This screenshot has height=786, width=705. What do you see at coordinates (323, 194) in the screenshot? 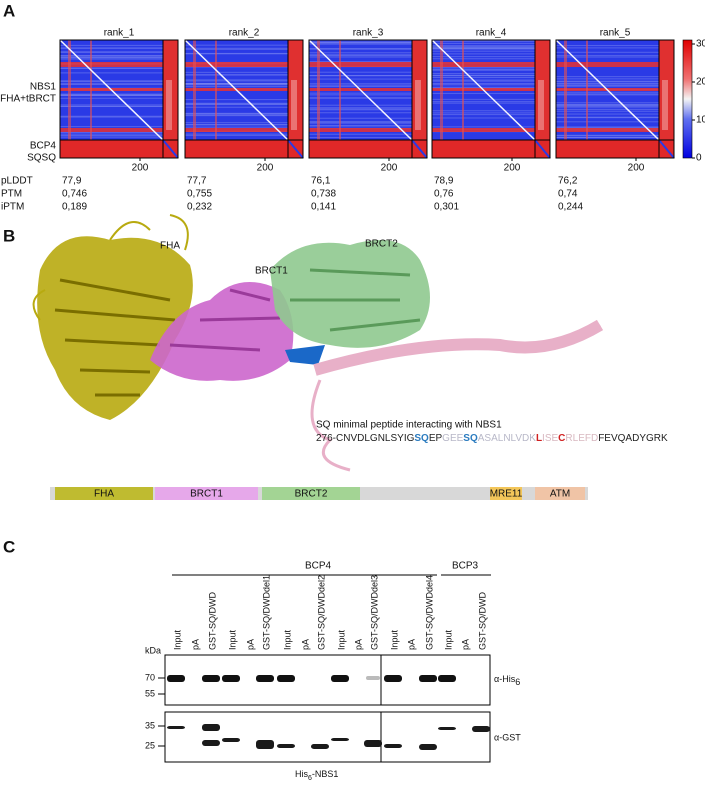
I see `metric-value: 0,738` at bounding box center [323, 194].